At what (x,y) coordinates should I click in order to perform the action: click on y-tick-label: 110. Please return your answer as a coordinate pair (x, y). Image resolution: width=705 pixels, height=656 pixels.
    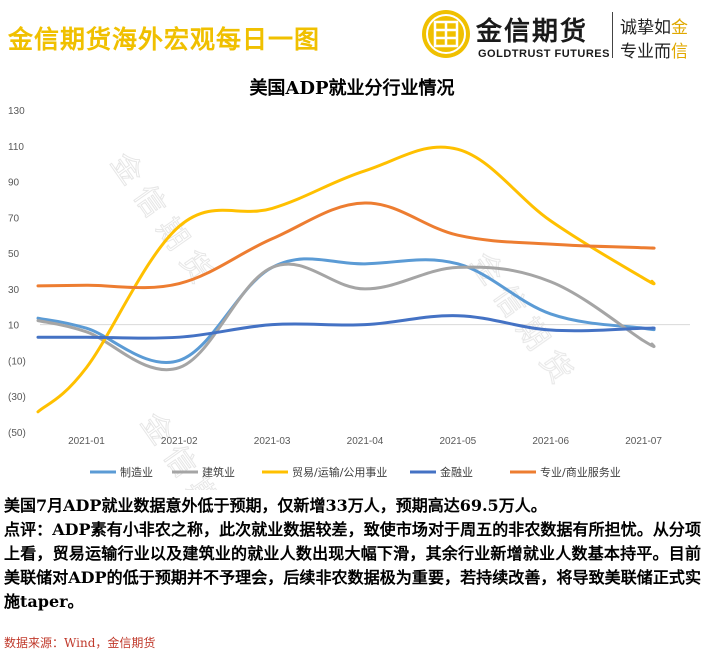
    Looking at the image, I should click on (16, 147).